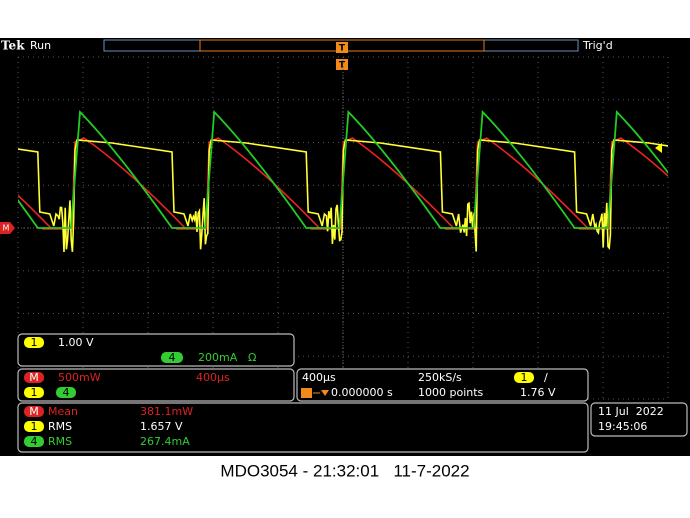  What do you see at coordinates (166, 411) in the screenshot?
I see `measurement-value: 381.1mW` at bounding box center [166, 411].